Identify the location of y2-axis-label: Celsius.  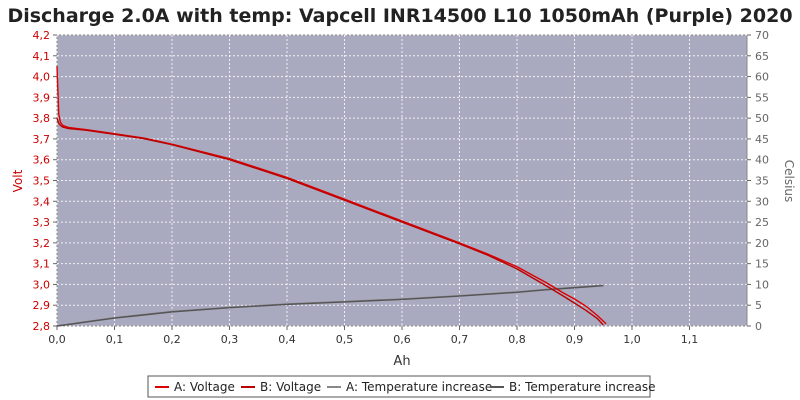
(789, 181).